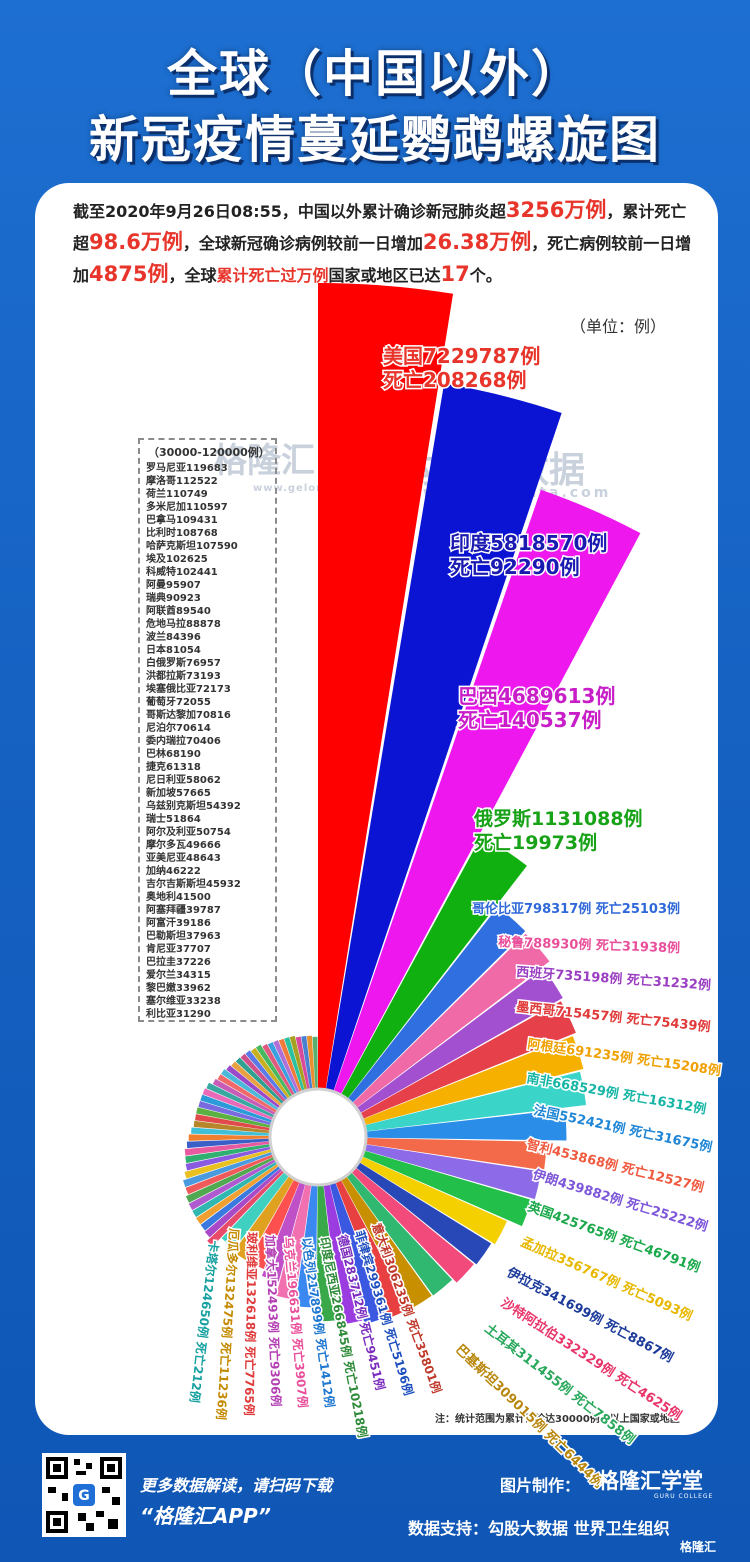 The width and height of the screenshot is (750, 1562). Describe the element at coordinates (183, 910) in the screenshot. I see `legend-item: 阿塞拜疆39787` at that location.